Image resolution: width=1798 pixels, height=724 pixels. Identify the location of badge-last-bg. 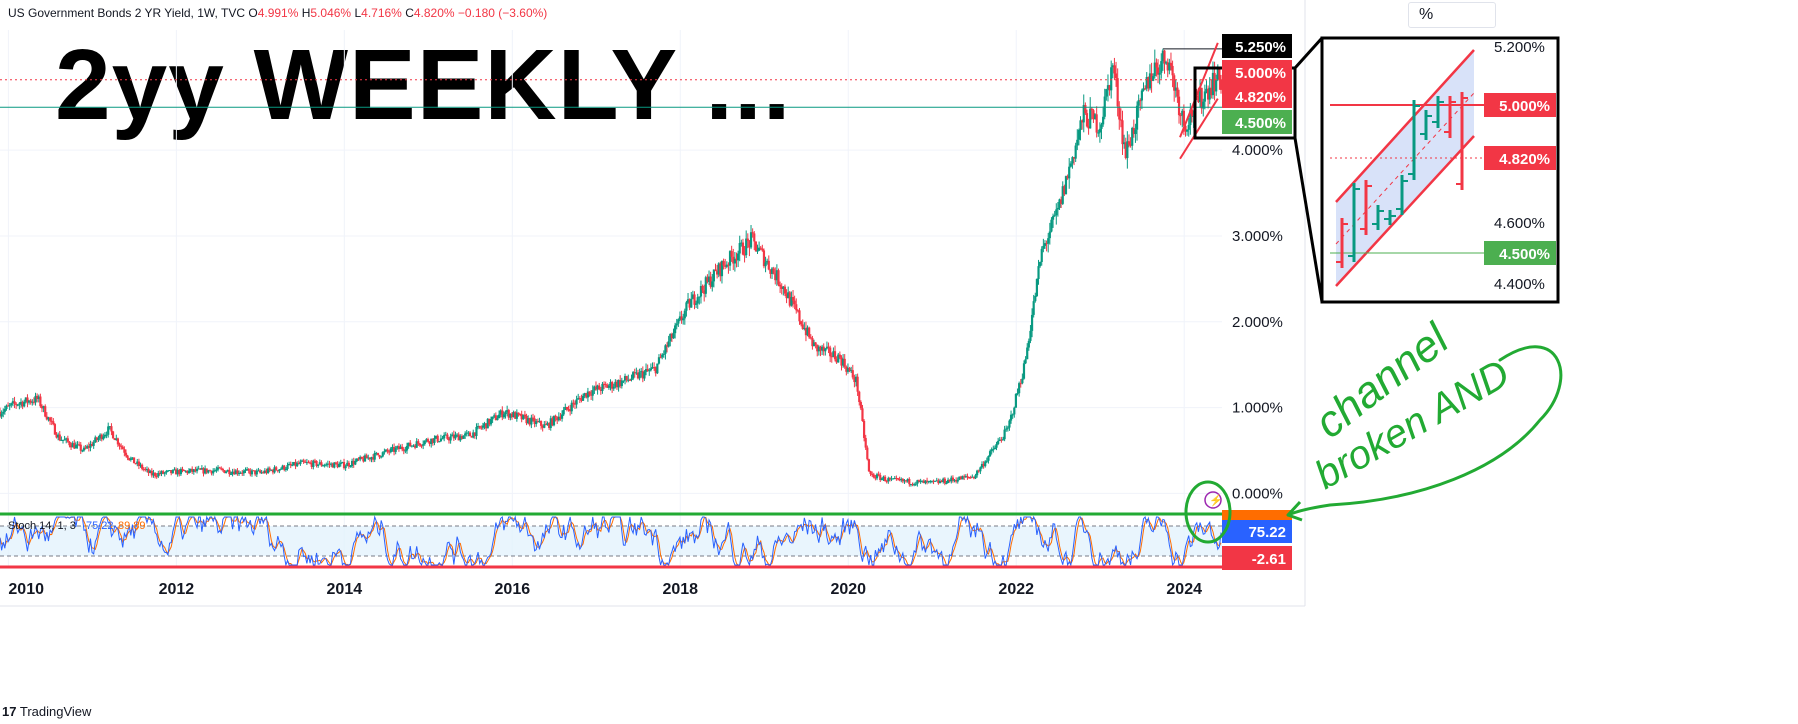
(1257, 96).